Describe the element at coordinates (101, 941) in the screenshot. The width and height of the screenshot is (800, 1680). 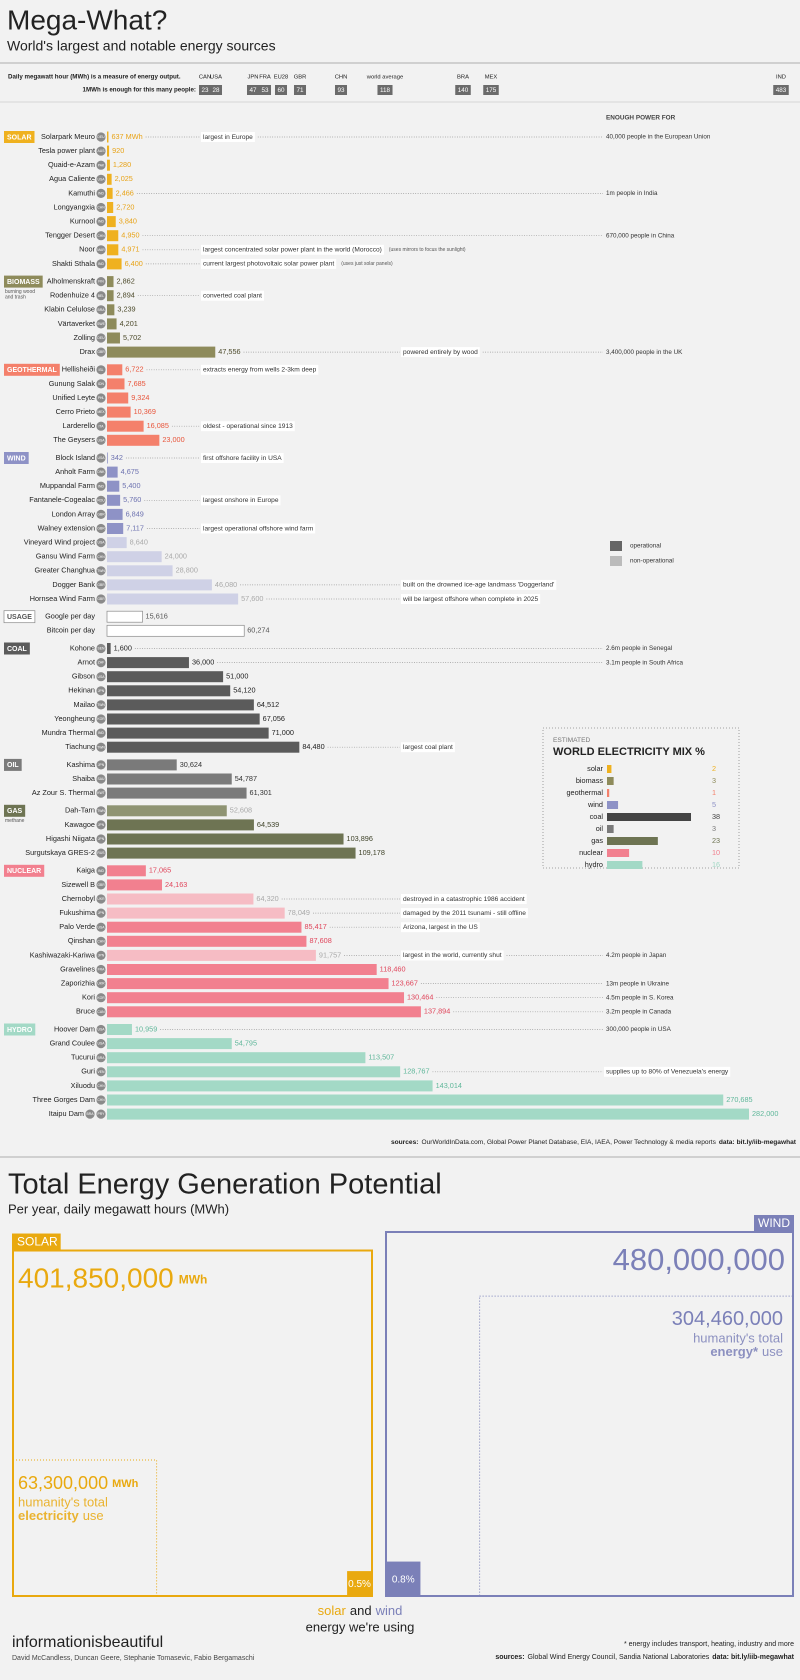
I see `country-code: CHN` at that location.